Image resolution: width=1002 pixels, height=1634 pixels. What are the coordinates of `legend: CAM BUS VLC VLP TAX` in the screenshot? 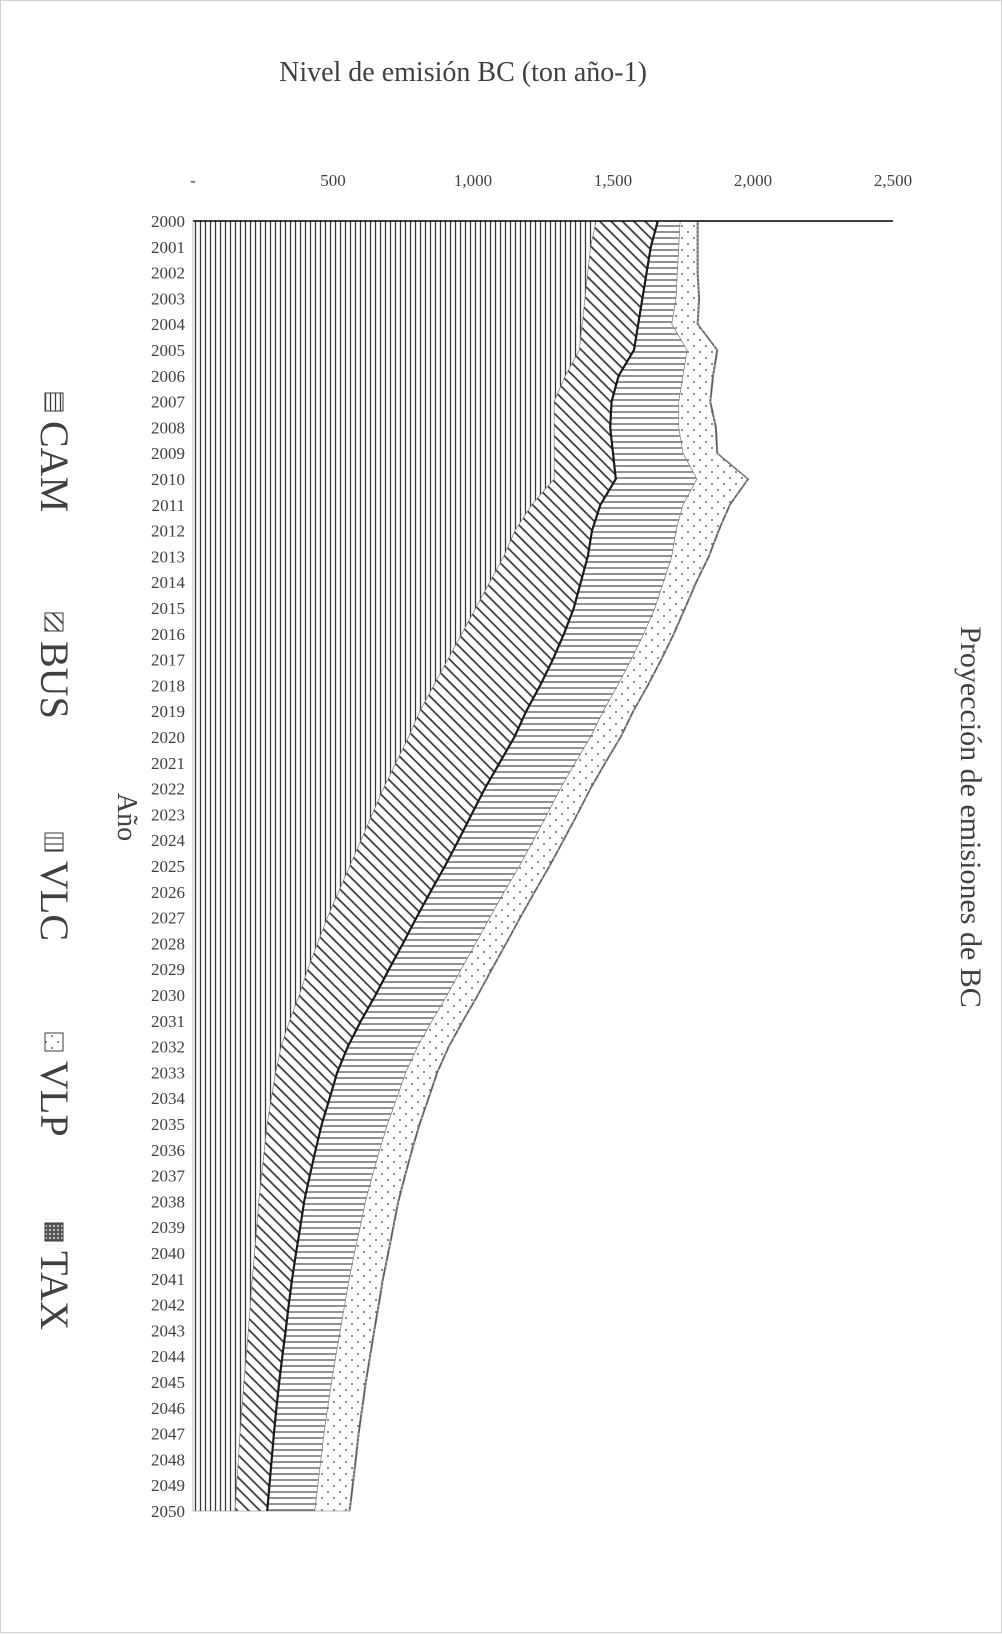 It's located at (54, 861).